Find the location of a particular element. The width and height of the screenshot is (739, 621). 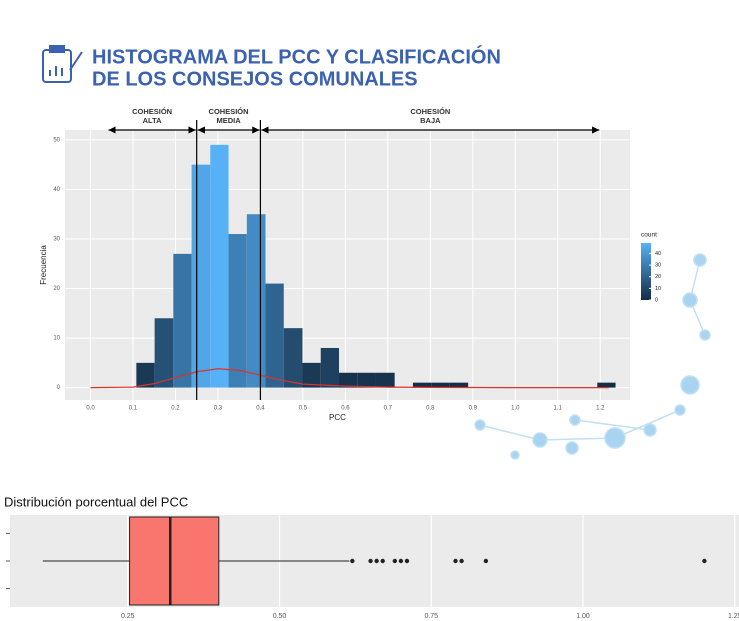

y-tick-label: 50 is located at coordinates (56, 140).